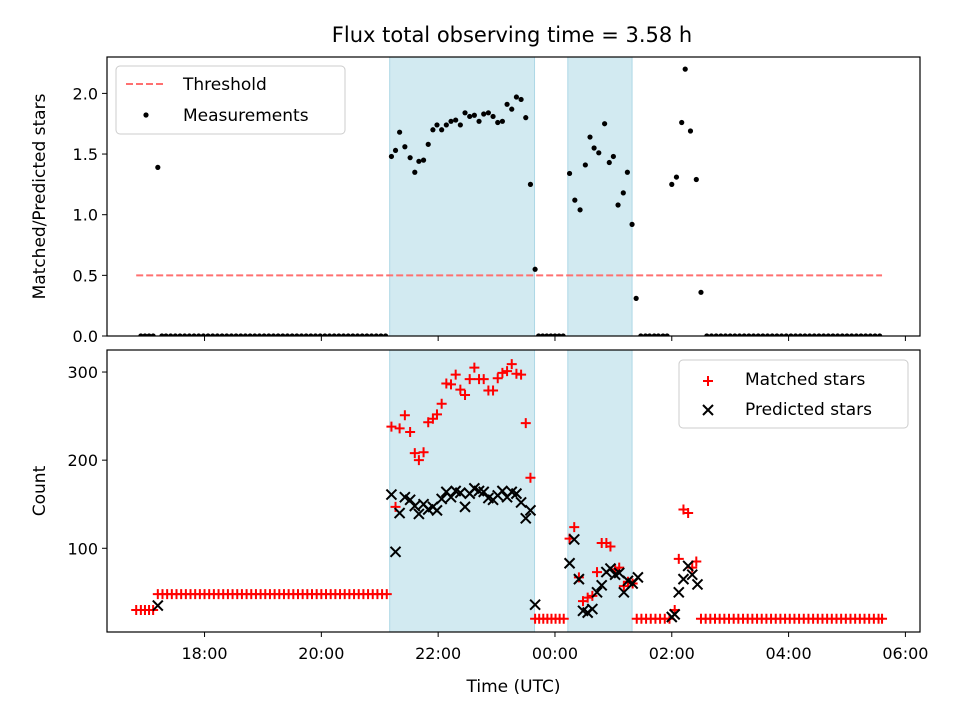 The width and height of the screenshot is (960, 724). I want to click on legend-box, so click(793, 394).